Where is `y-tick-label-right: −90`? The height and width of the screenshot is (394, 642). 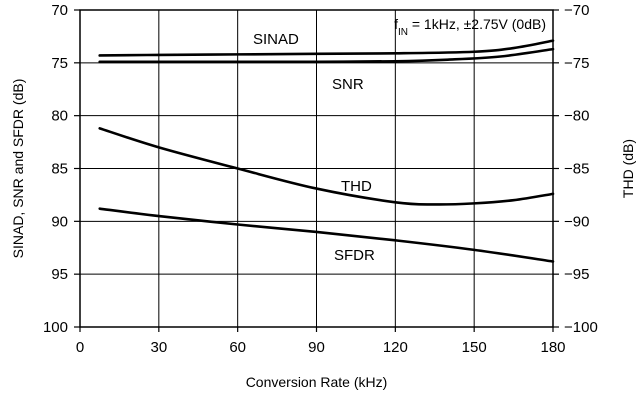 y-tick-label-right: −90 is located at coordinates (576, 221).